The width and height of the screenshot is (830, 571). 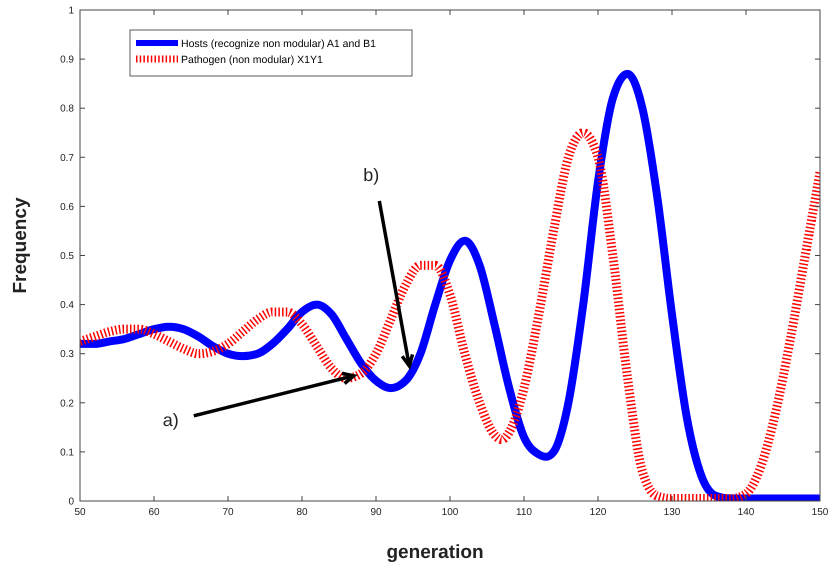 I want to click on x-tick-label: 140, so click(x=746, y=512).